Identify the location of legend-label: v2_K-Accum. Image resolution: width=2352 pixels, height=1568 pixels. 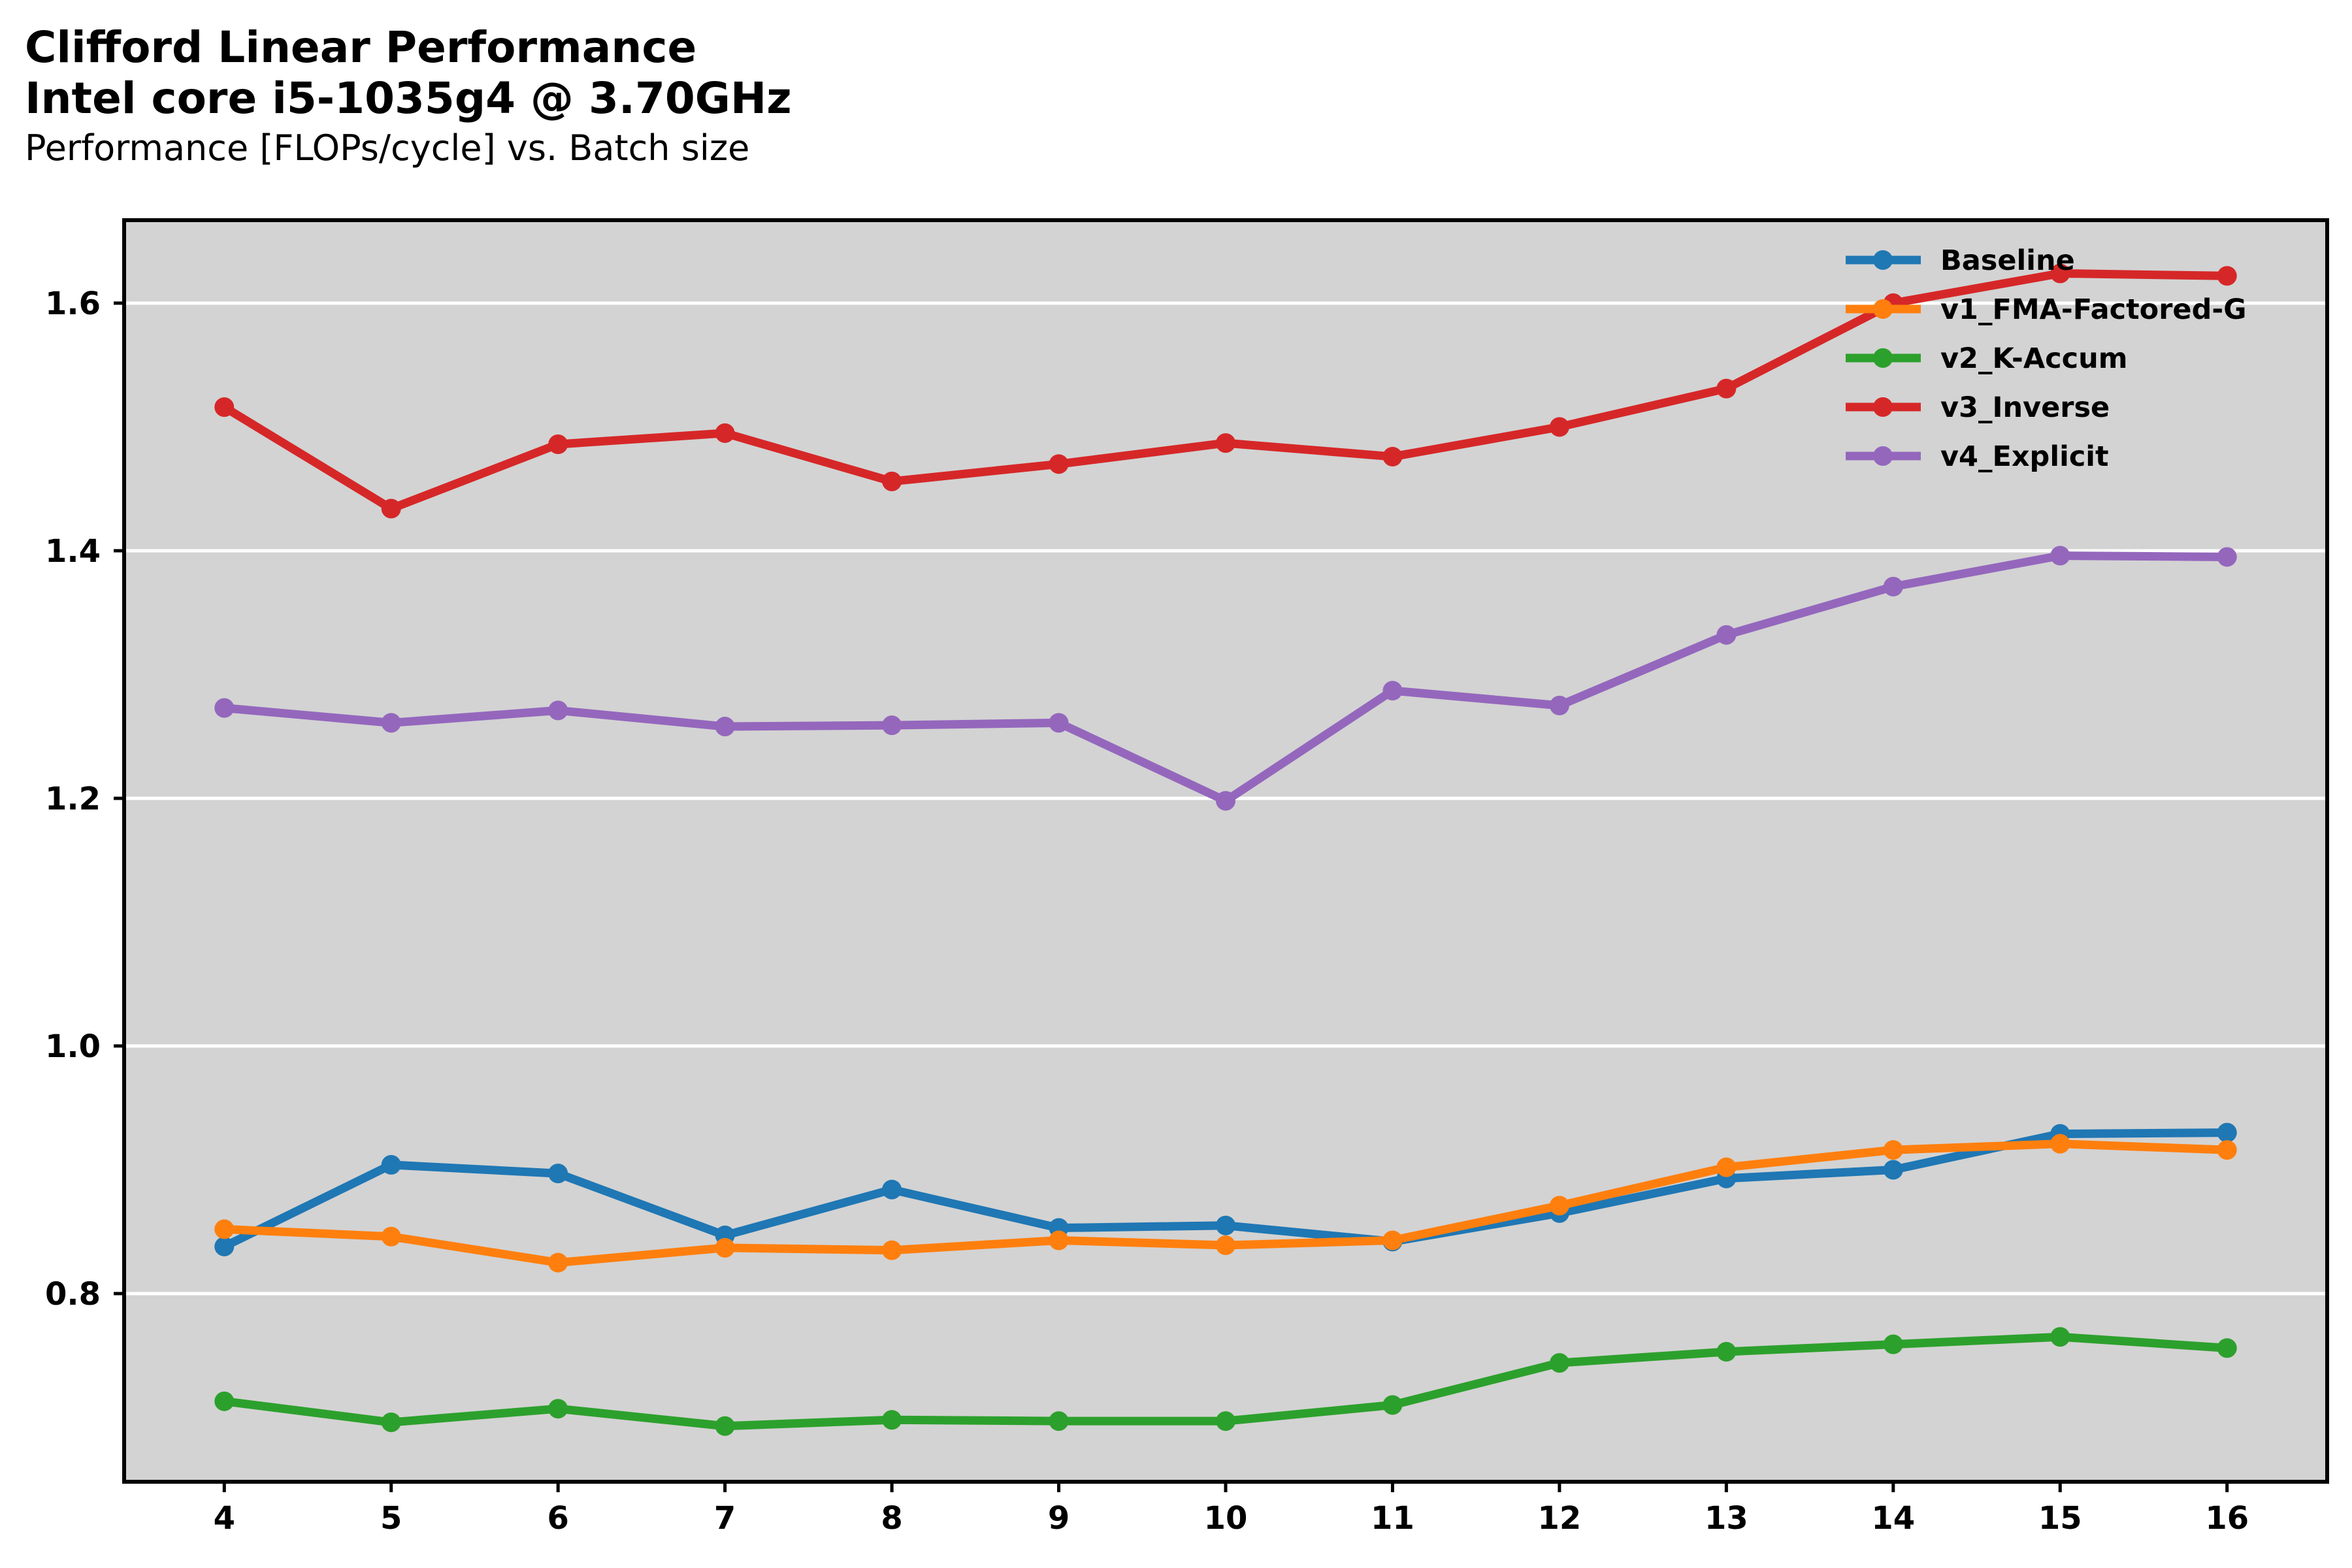
(2034, 358).